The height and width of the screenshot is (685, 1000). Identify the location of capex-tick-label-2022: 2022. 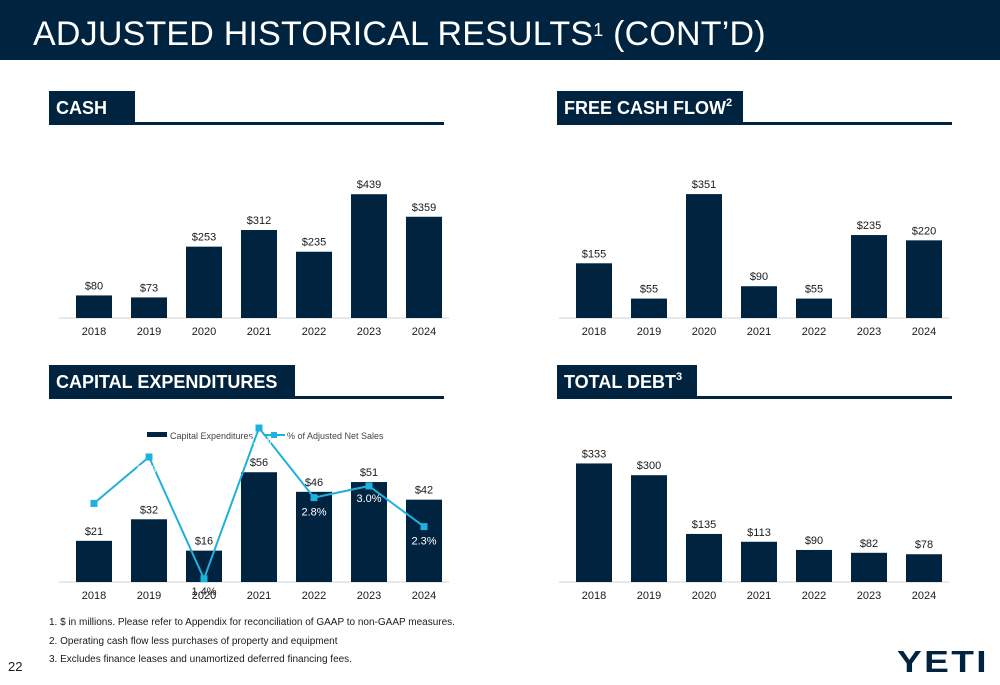
(314, 596).